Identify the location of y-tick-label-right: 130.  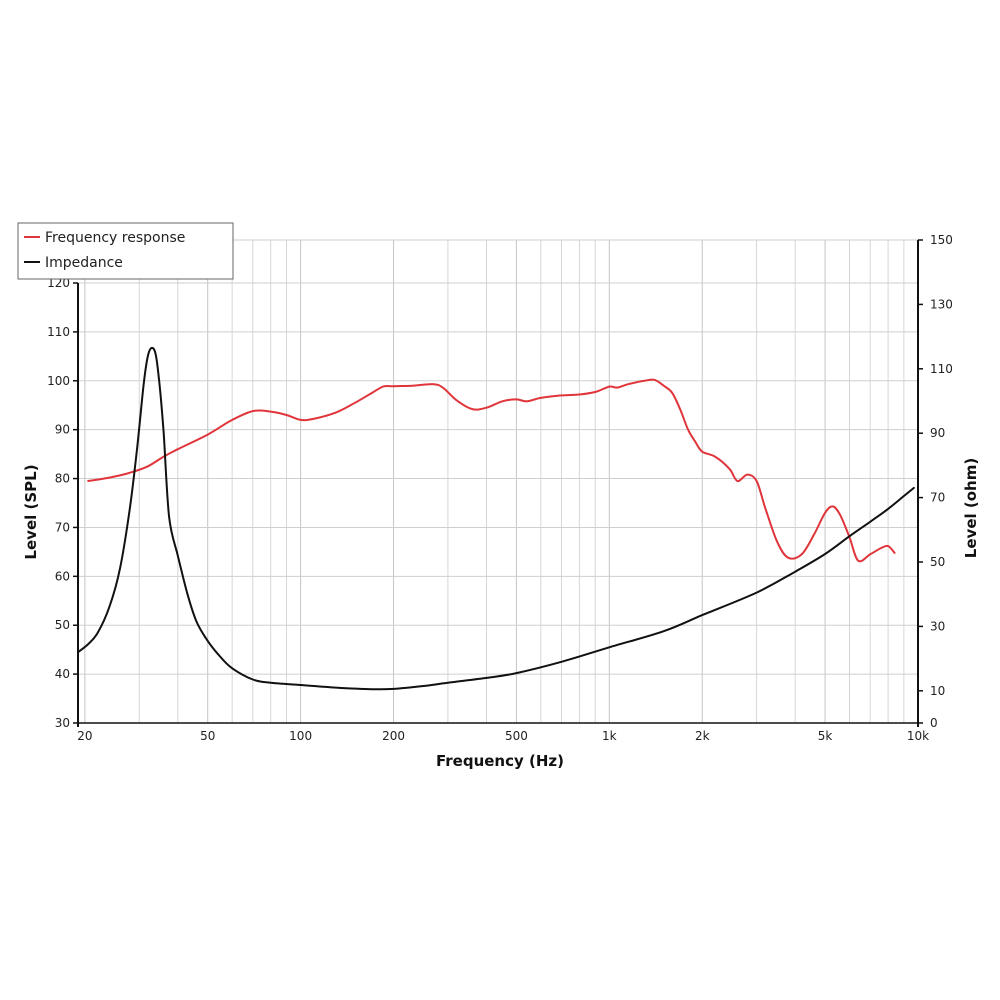
(941, 304).